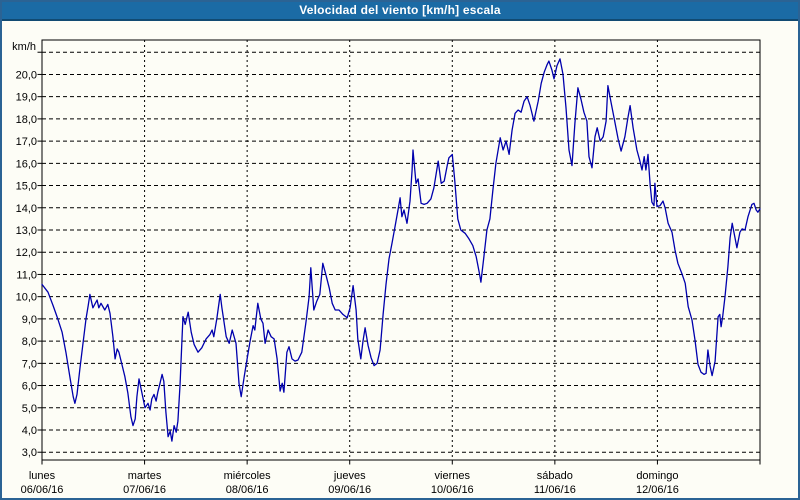 The image size is (800, 500). I want to click on y-axis-label: 6,0, so click(29, 387).